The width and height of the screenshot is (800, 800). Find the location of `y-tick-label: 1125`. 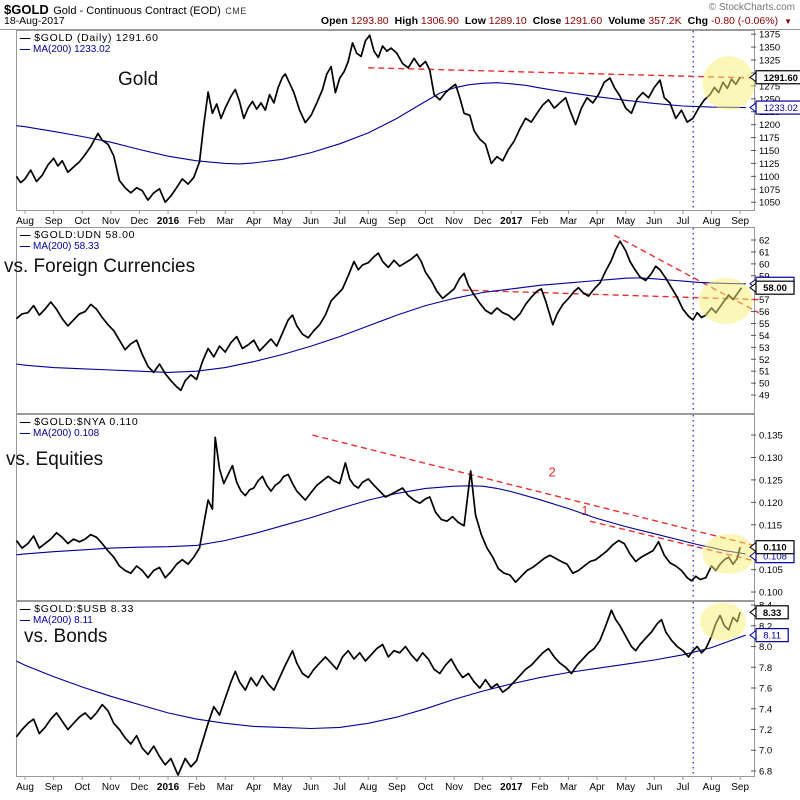

y-tick-label: 1125 is located at coordinates (769, 164).